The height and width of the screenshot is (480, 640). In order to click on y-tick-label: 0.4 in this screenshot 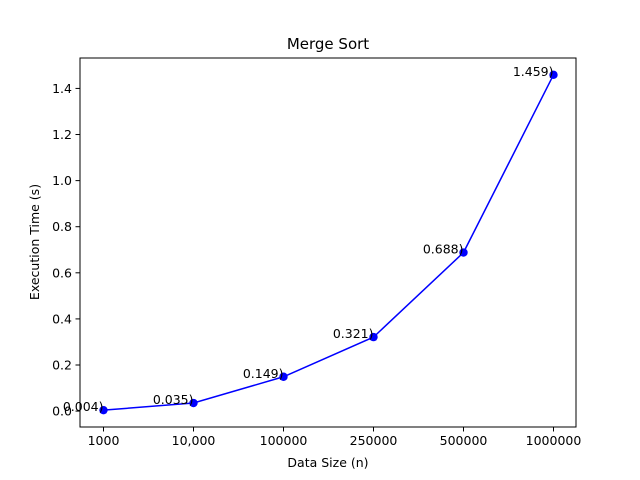, I will do `click(62, 318)`.